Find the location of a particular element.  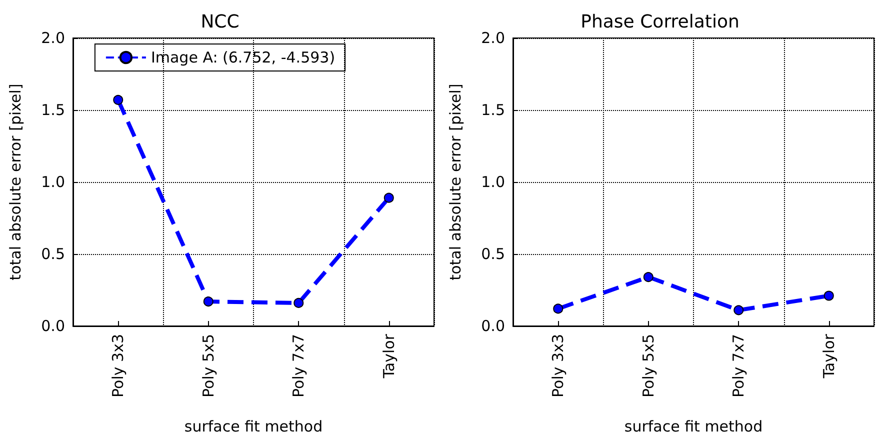

chart-title: Phase Correlation is located at coordinates (660, 22).